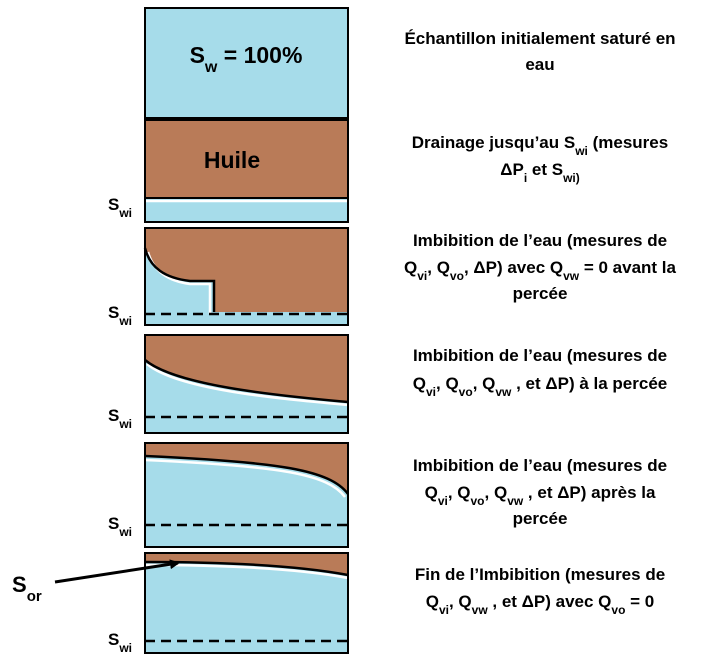 The image size is (723, 658). I want to click on sor-label: Sor, so click(27, 588).